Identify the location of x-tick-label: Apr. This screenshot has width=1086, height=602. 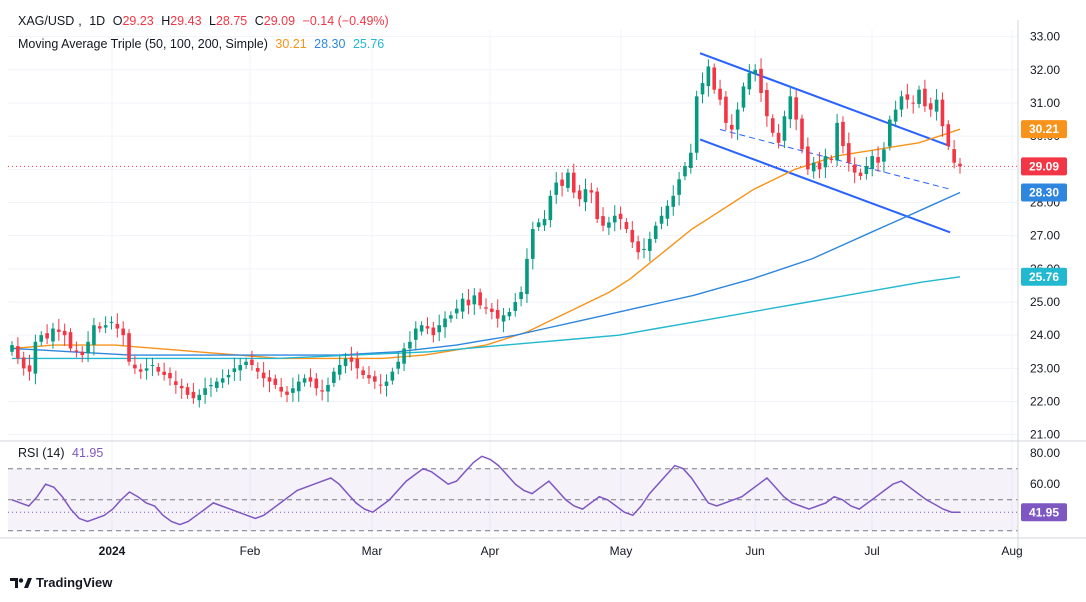
(490, 551).